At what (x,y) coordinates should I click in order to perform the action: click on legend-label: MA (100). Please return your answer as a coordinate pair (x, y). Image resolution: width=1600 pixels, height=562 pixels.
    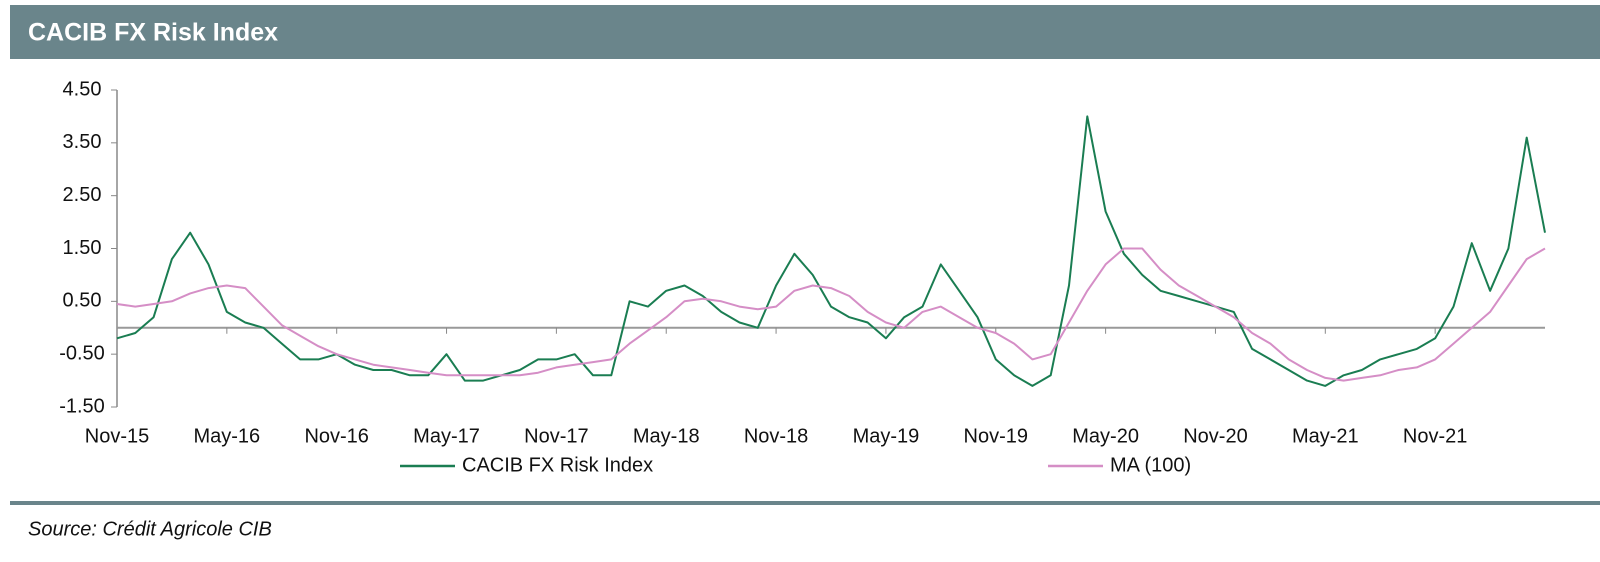
    Looking at the image, I should click on (1150, 465).